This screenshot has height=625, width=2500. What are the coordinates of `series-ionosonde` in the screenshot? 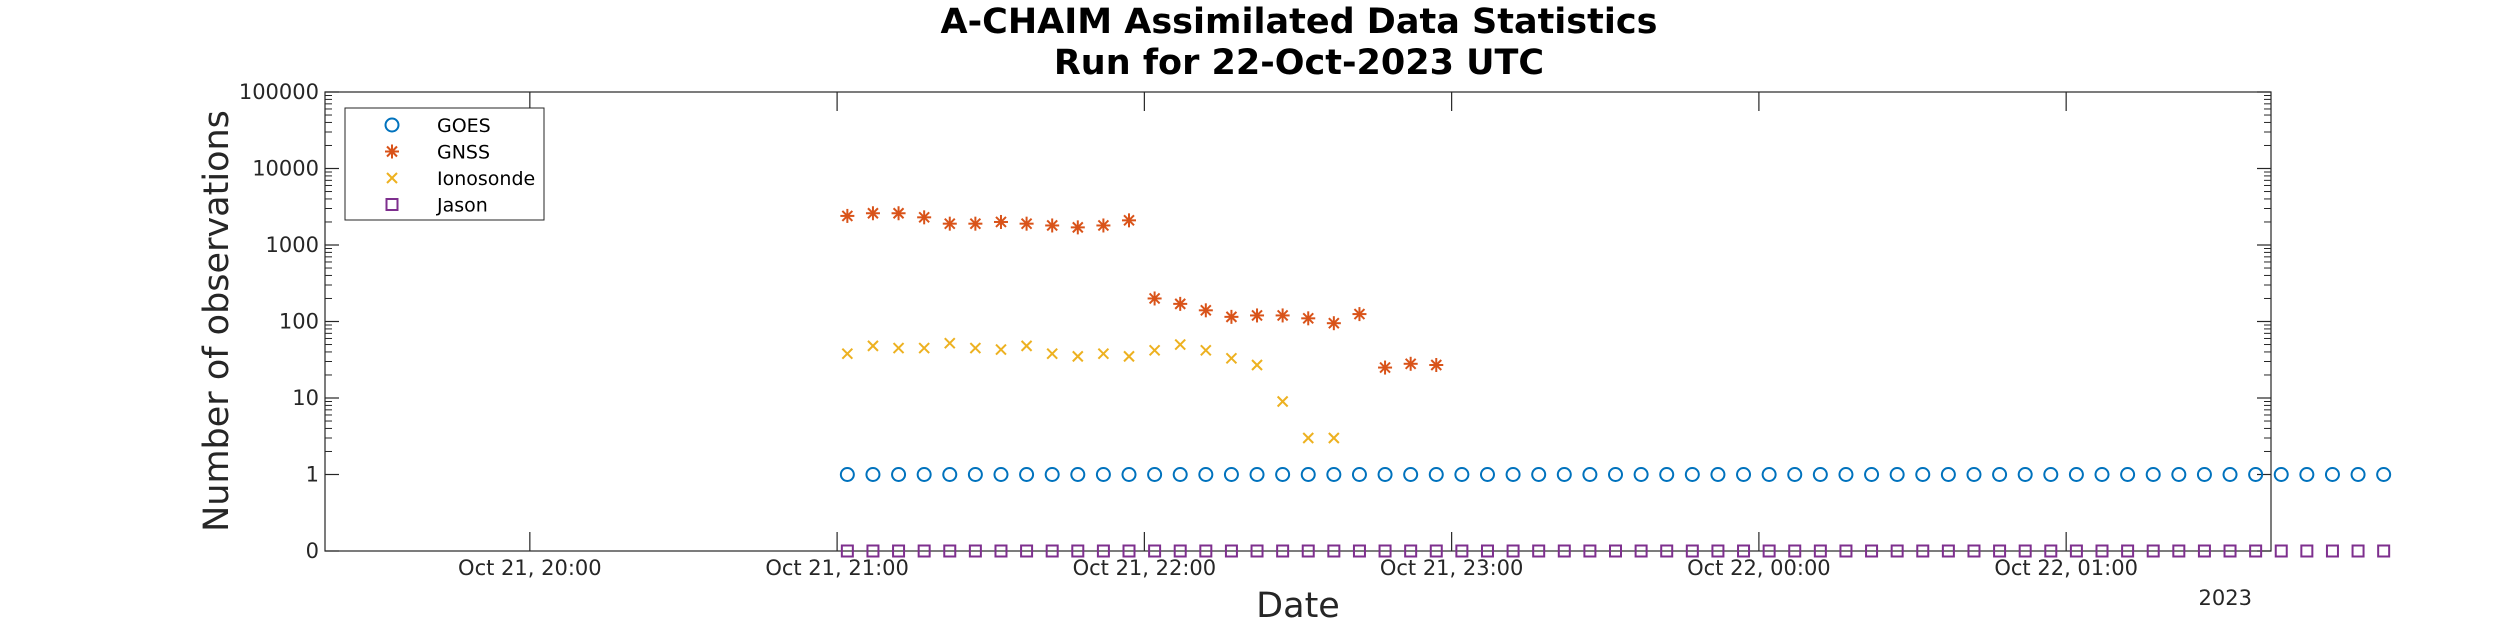 It's located at (1090, 390).